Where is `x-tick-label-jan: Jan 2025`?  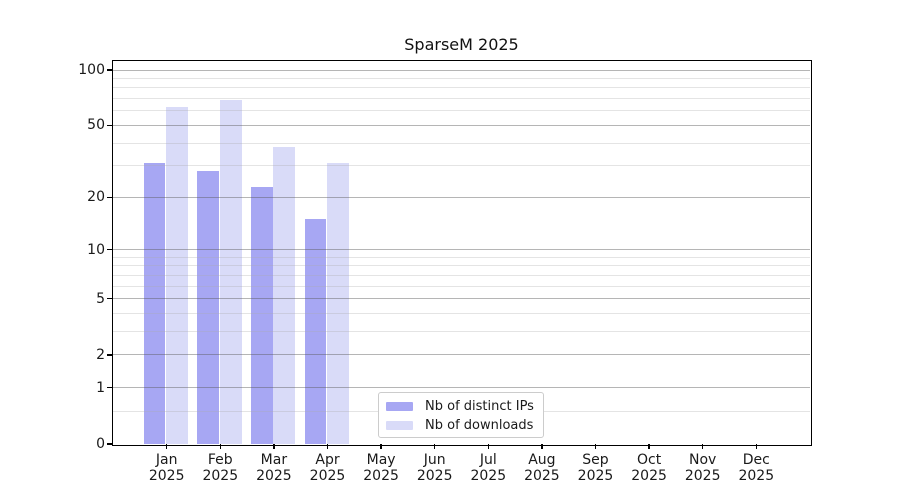
x-tick-label-jan: Jan 2025 is located at coordinates (167, 468).